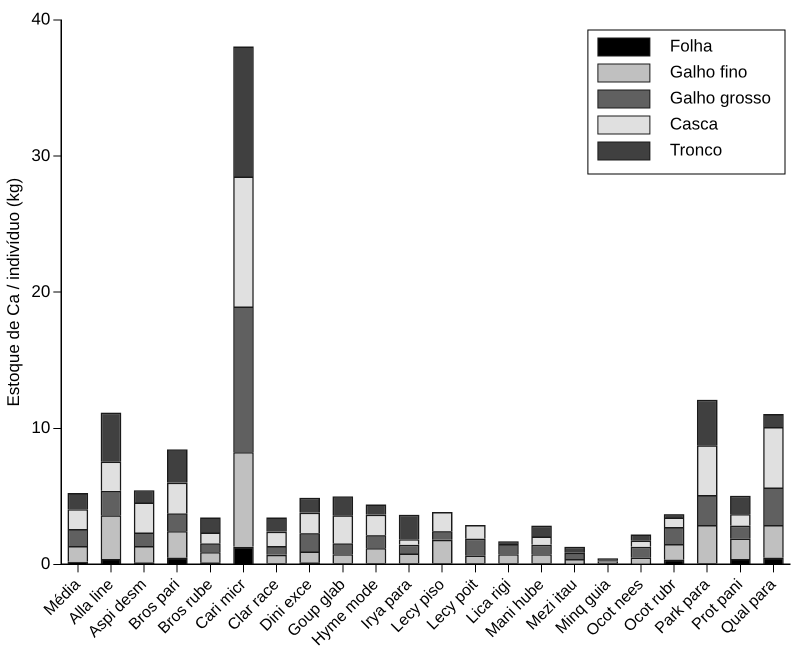 The image size is (810, 653). I want to click on legend-label: Tronco, so click(696, 150).